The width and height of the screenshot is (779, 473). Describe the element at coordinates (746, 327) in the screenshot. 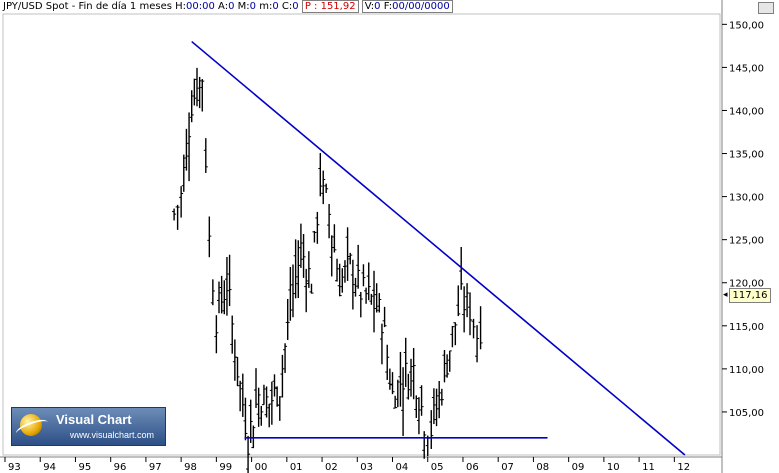

I see `price-axis-label: 115,00` at that location.